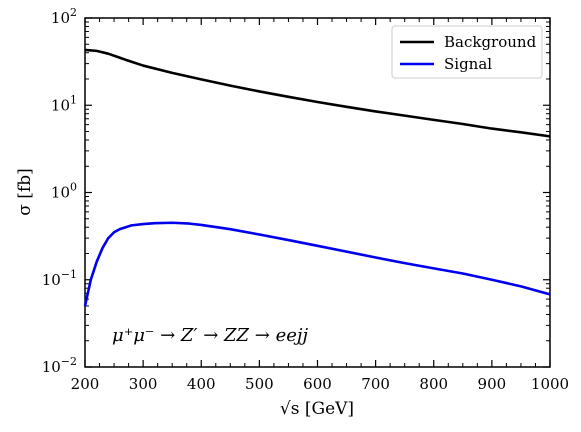 This screenshot has height=432, width=581. What do you see at coordinates (201, 384) in the screenshot?
I see `x-tick-label: 400` at bounding box center [201, 384].